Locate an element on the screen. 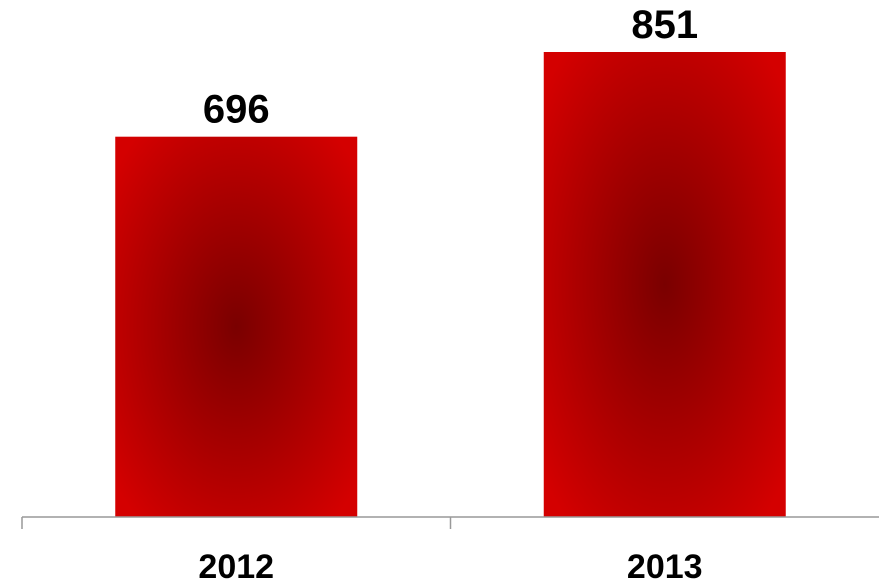 The width and height of the screenshot is (879, 586). x-tick-label-2013: 2013 is located at coordinates (665, 567).